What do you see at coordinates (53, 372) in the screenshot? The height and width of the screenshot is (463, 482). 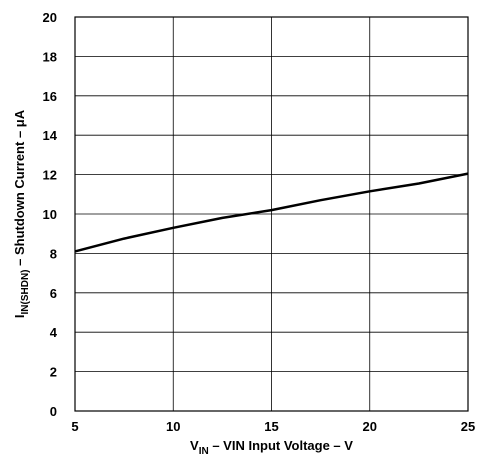 I see `y-tick-label: 2` at bounding box center [53, 372].